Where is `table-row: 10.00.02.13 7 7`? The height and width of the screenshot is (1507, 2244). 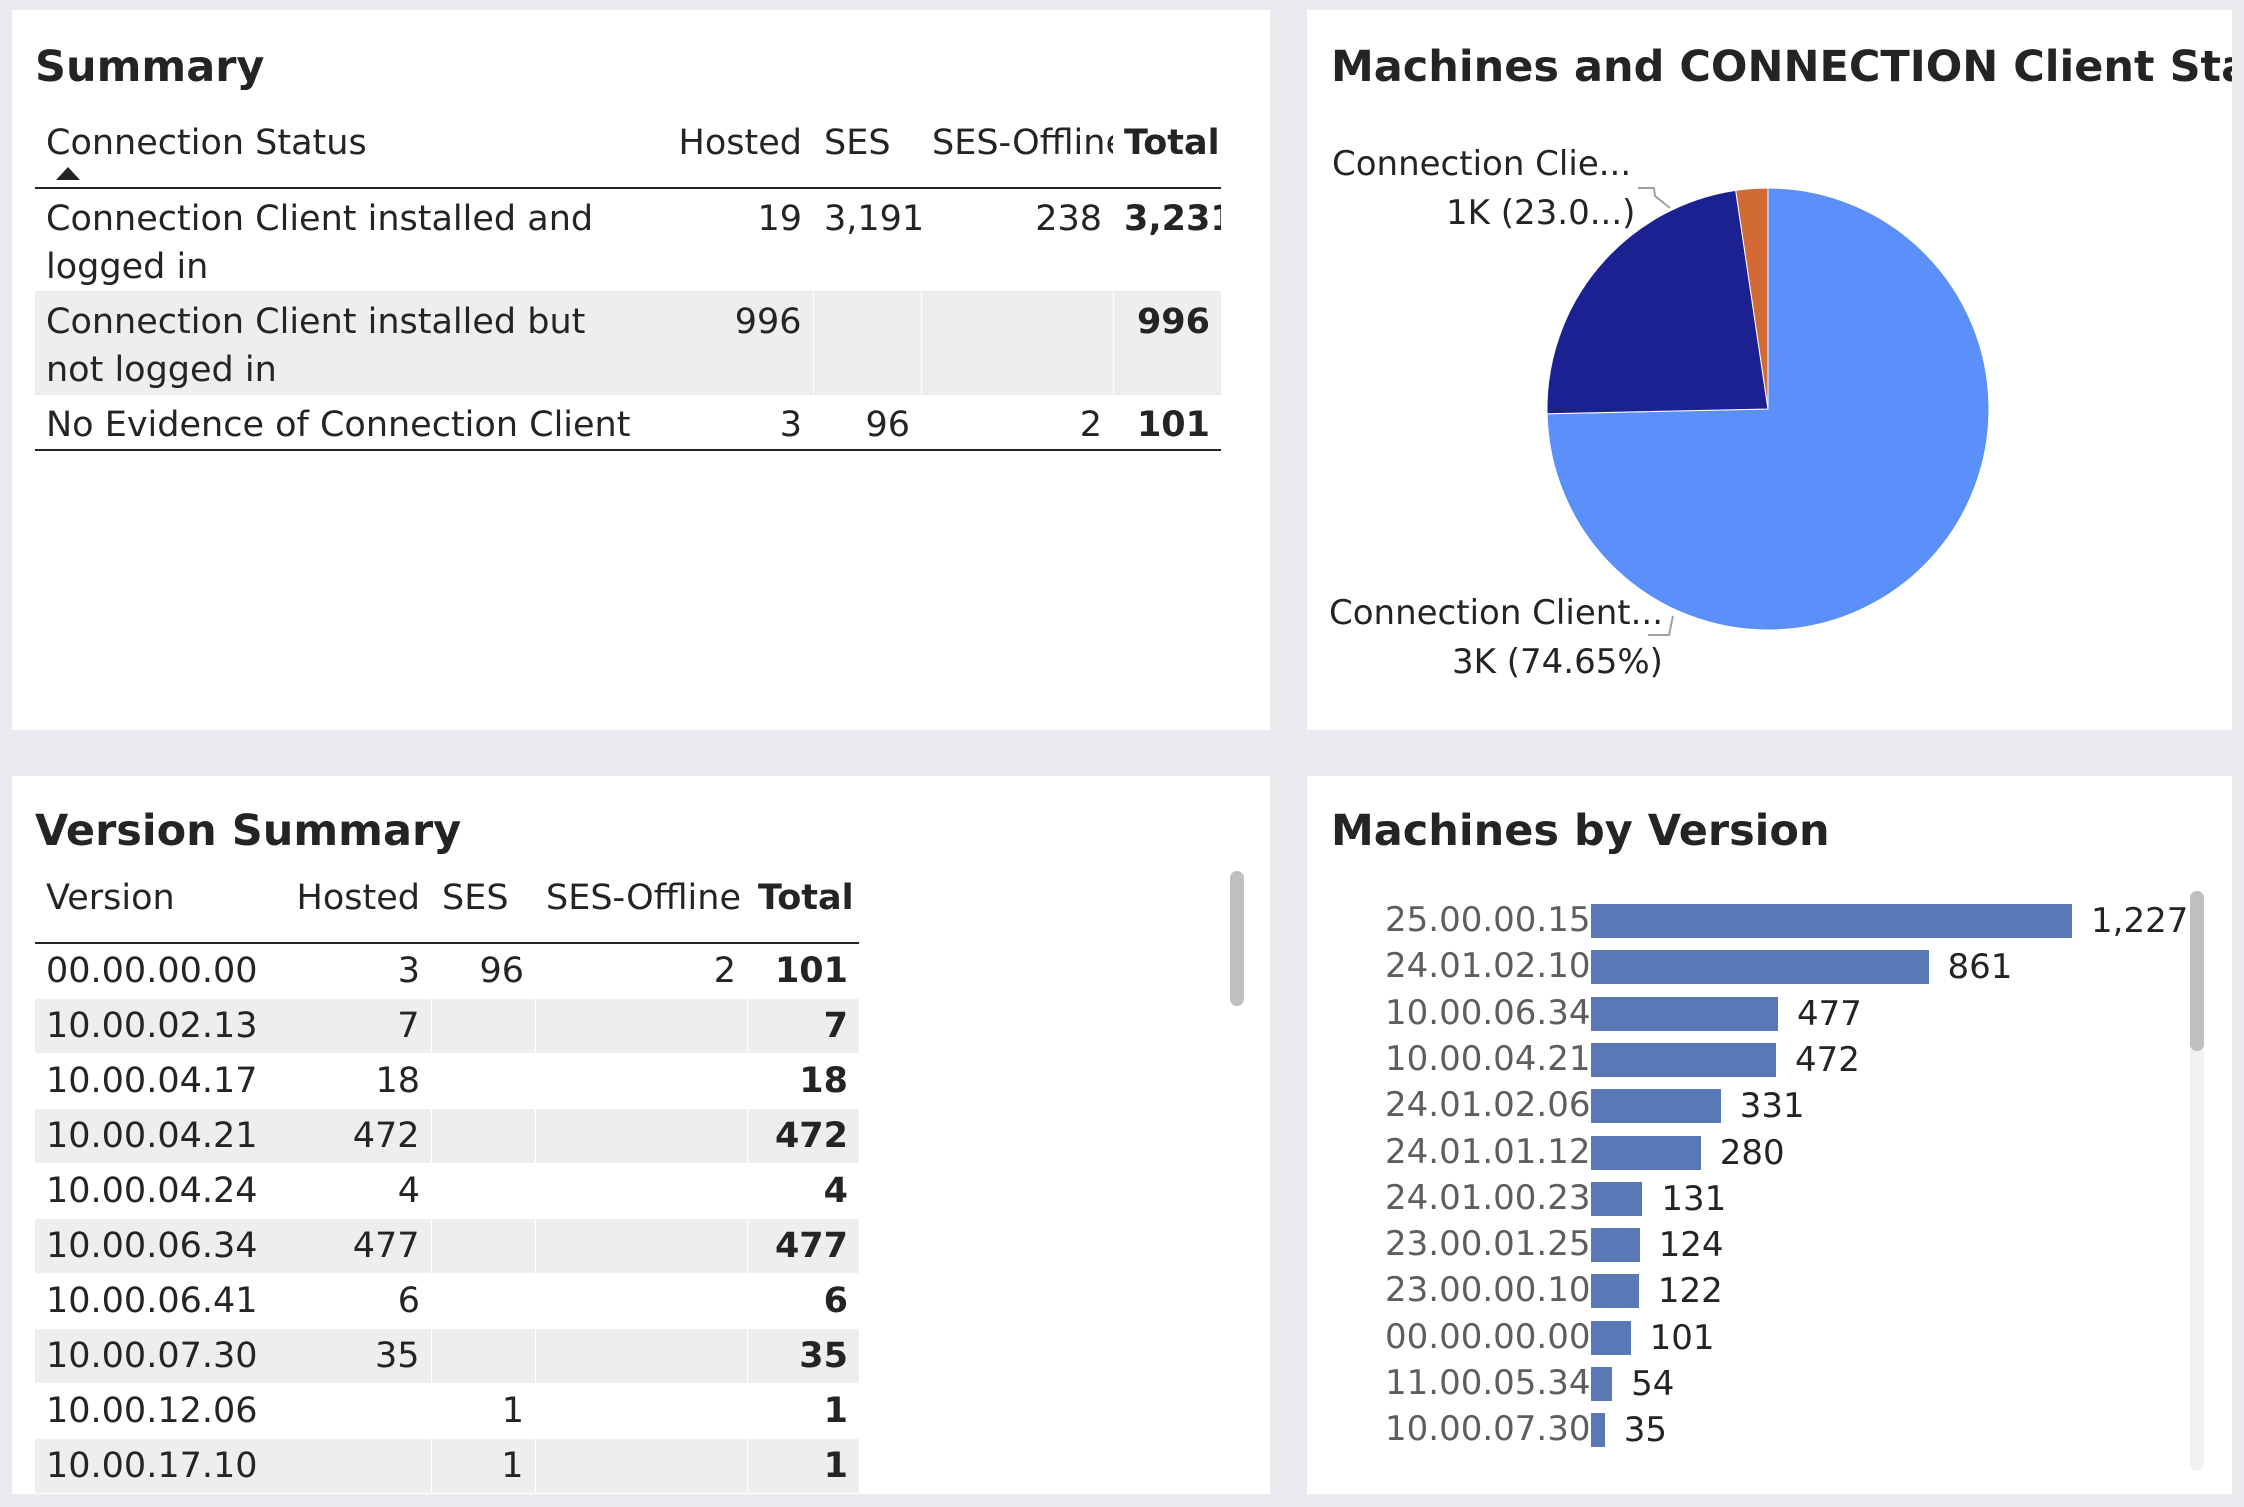
table-row: 10.00.02.13 7 7 is located at coordinates (447, 1026).